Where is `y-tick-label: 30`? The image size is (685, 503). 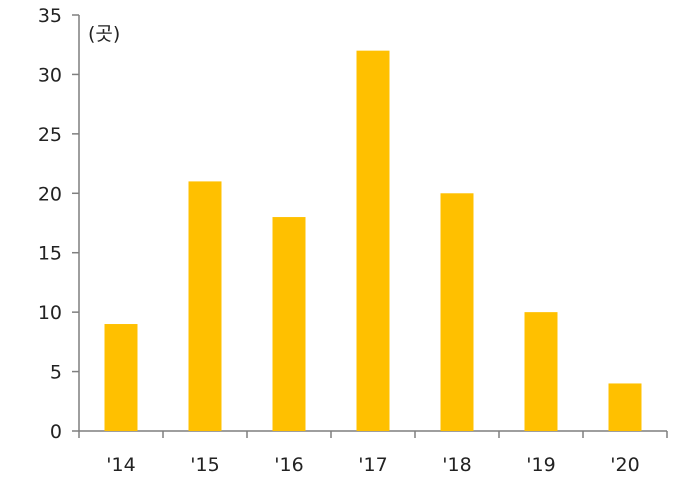 y-tick-label: 30 is located at coordinates (50, 75).